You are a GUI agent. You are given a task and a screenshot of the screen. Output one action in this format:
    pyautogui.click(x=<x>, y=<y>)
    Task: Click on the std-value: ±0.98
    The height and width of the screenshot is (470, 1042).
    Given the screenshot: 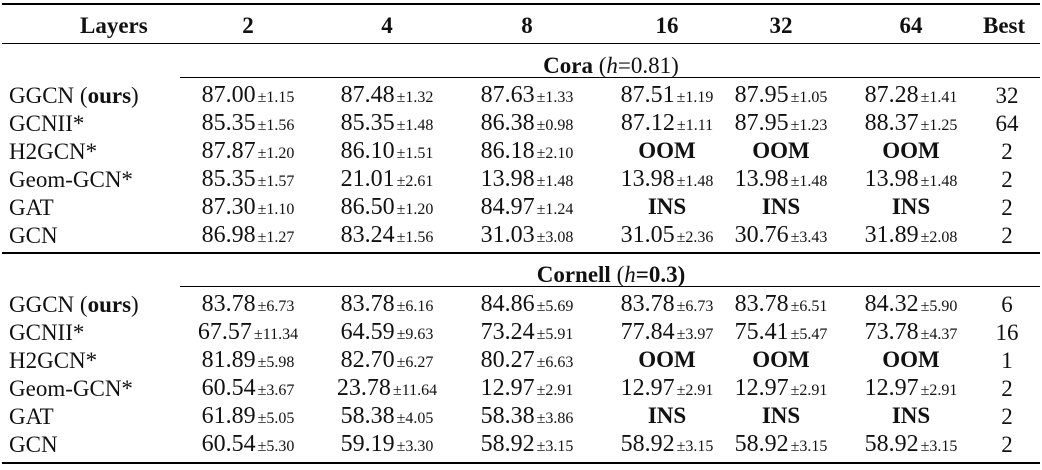 What is the action you would take?
    pyautogui.click(x=555, y=125)
    